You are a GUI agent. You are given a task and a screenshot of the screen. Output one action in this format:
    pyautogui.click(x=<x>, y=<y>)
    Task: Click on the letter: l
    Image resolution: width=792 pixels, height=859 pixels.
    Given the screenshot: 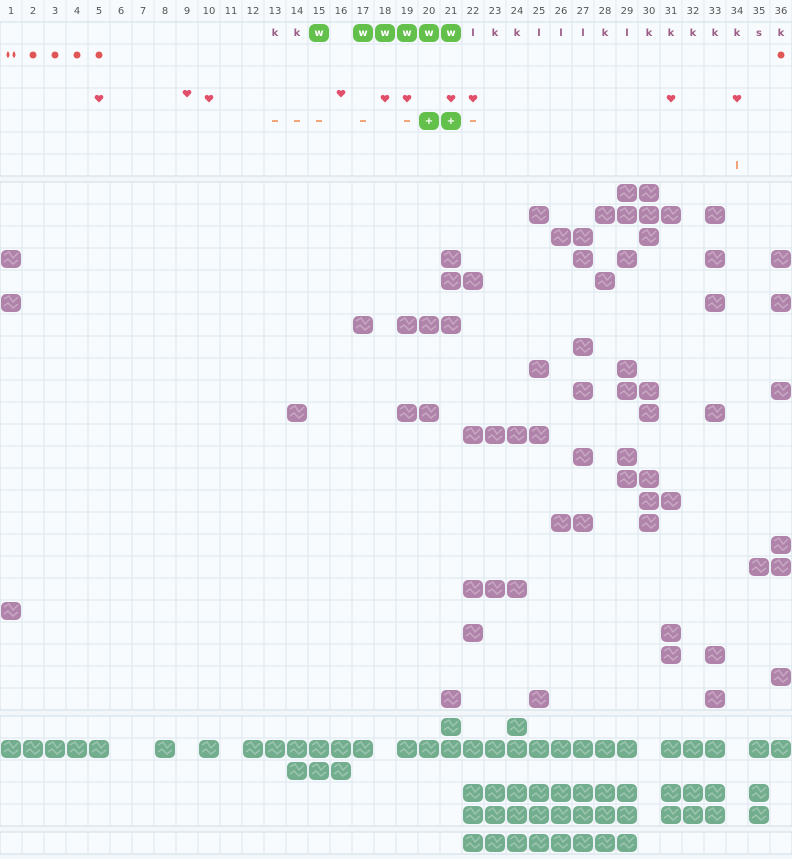 What is the action you would take?
    pyautogui.click(x=582, y=33)
    